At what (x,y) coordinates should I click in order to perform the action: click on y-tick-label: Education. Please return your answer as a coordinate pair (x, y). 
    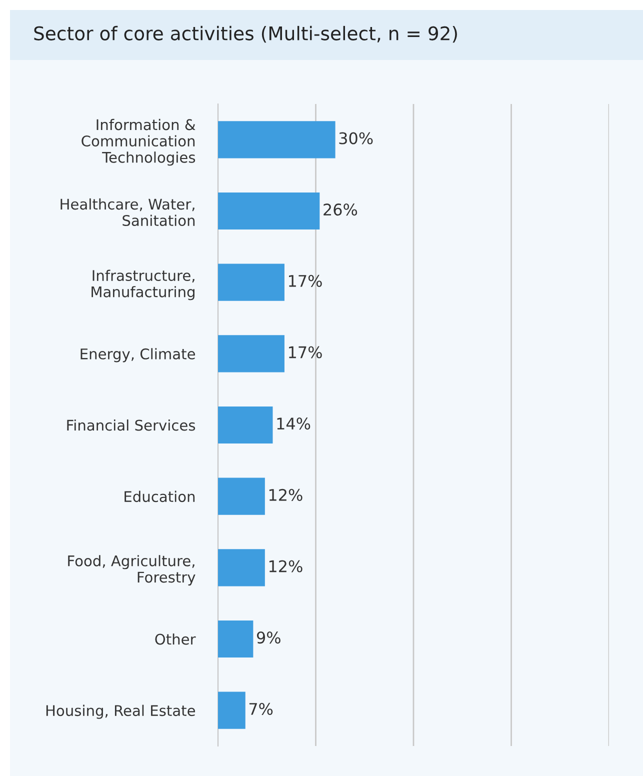
    Looking at the image, I should click on (159, 496).